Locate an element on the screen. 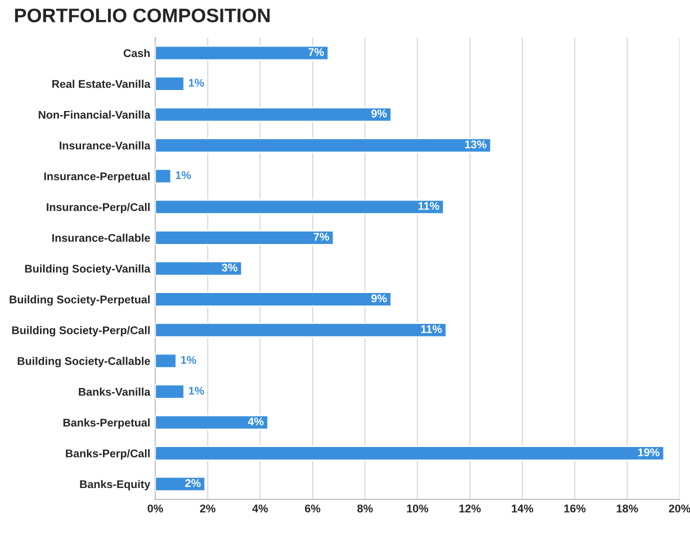 This screenshot has height=537, width=690. y-tick-label: Building Society-Perp/Call is located at coordinates (81, 331).